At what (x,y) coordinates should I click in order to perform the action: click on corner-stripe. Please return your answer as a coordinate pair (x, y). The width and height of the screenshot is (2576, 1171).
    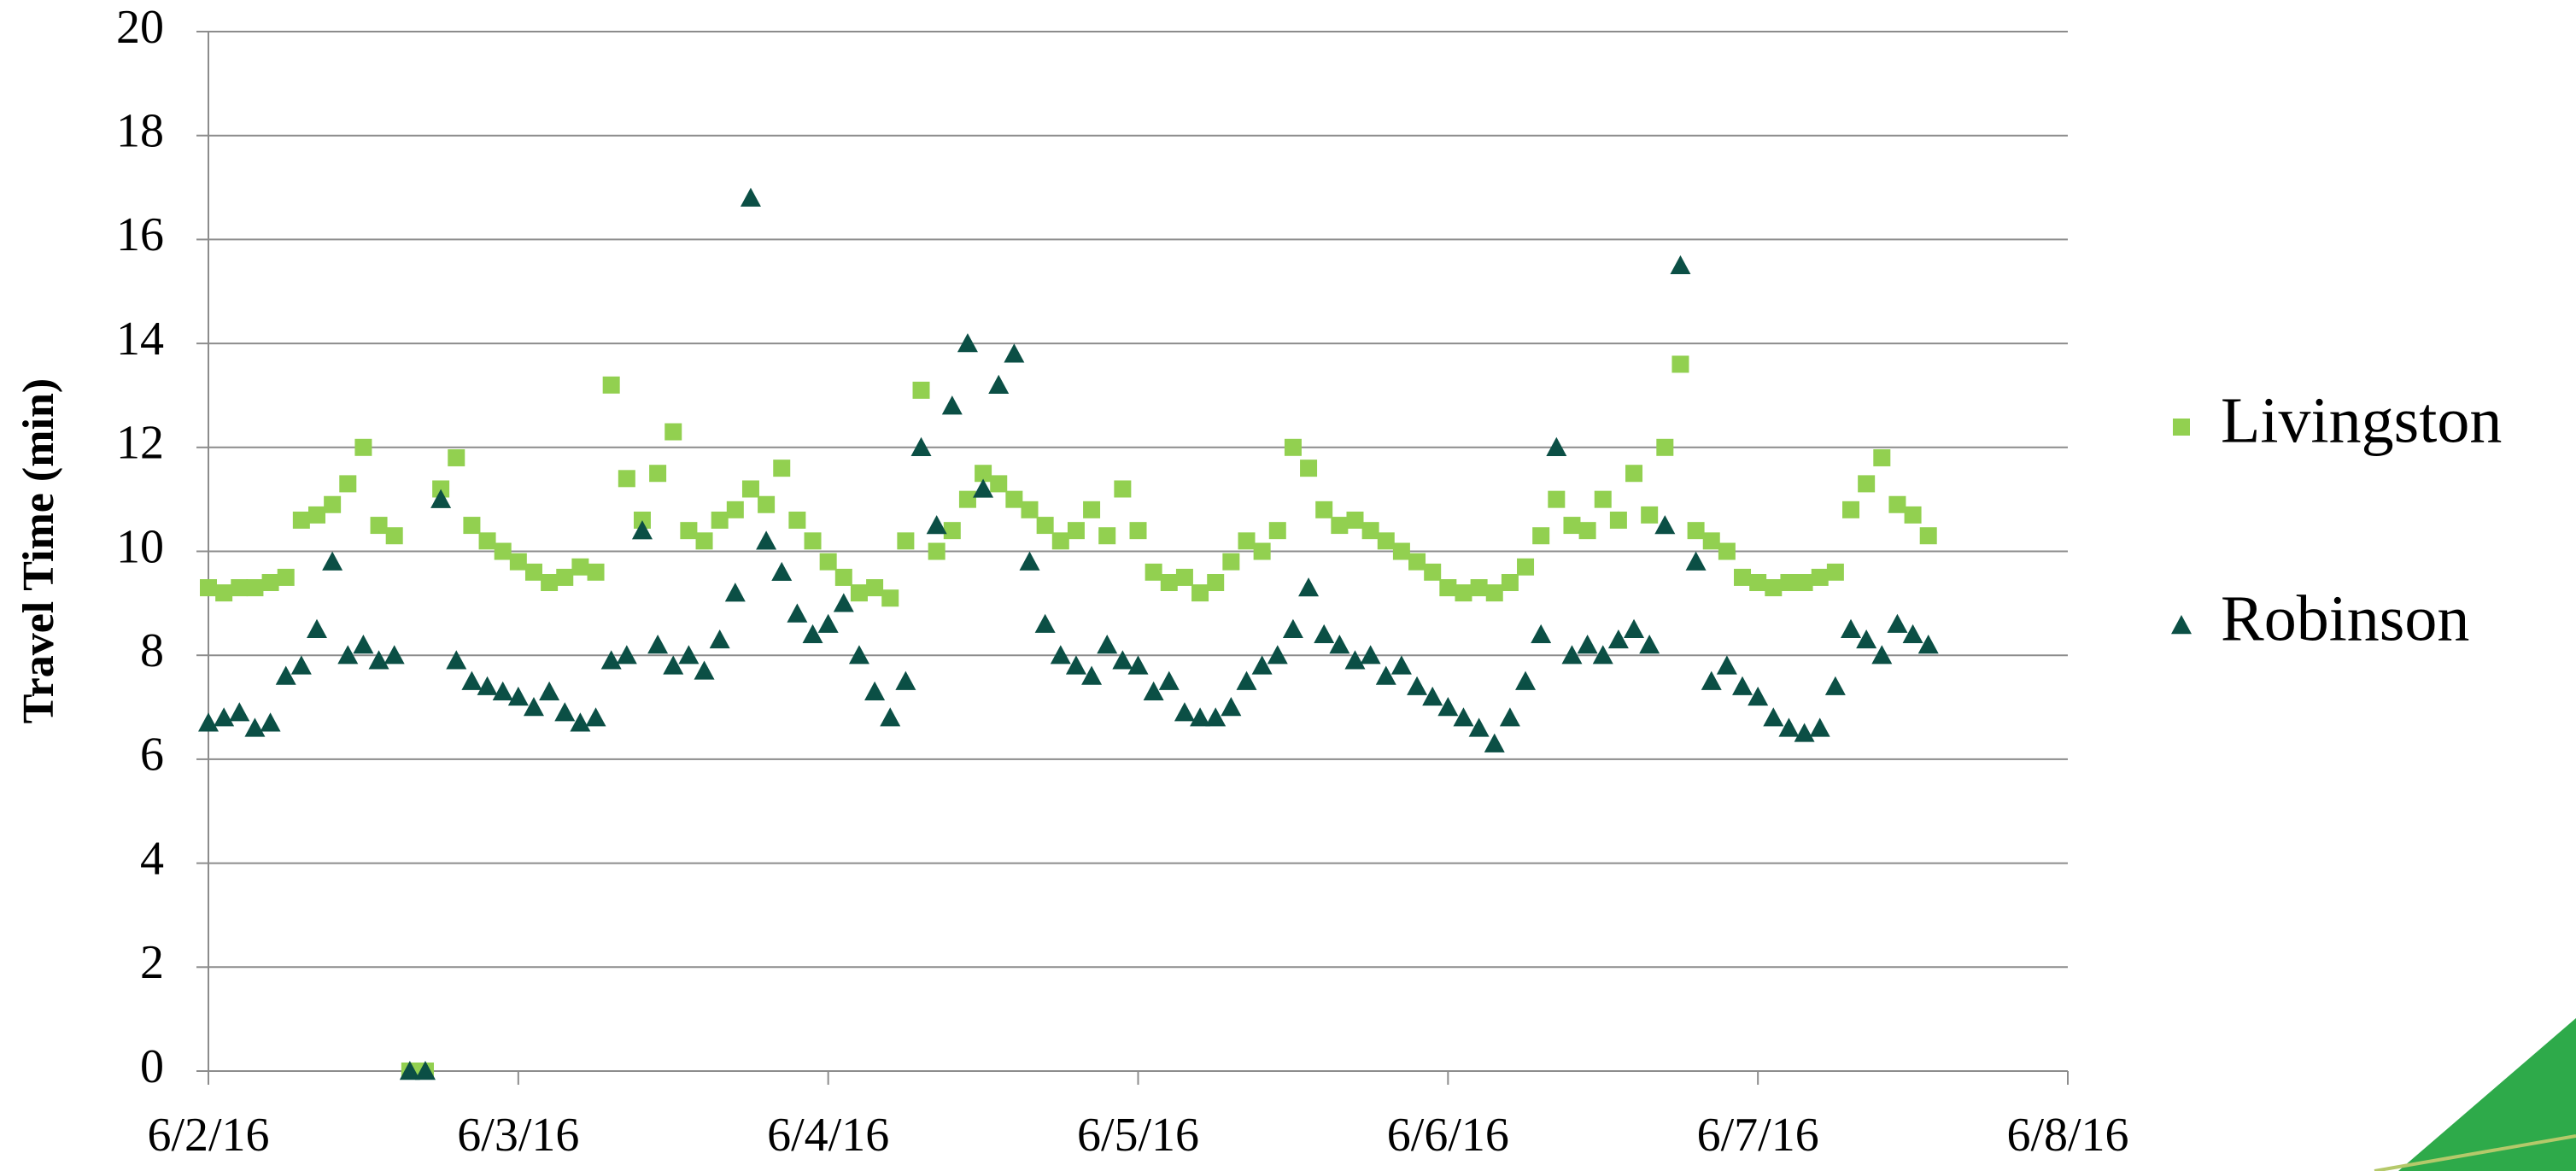
    Looking at the image, I should click on (2475, 1152).